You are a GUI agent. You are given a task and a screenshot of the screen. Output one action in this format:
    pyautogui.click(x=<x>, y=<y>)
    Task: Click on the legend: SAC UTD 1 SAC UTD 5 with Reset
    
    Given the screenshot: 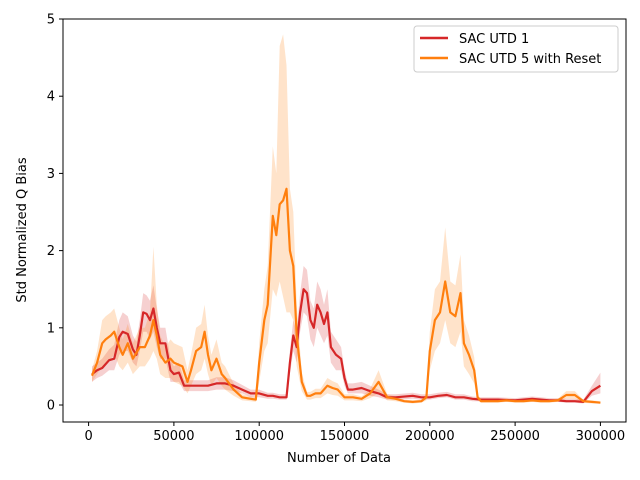 What is the action you would take?
    pyautogui.click(x=516, y=49)
    